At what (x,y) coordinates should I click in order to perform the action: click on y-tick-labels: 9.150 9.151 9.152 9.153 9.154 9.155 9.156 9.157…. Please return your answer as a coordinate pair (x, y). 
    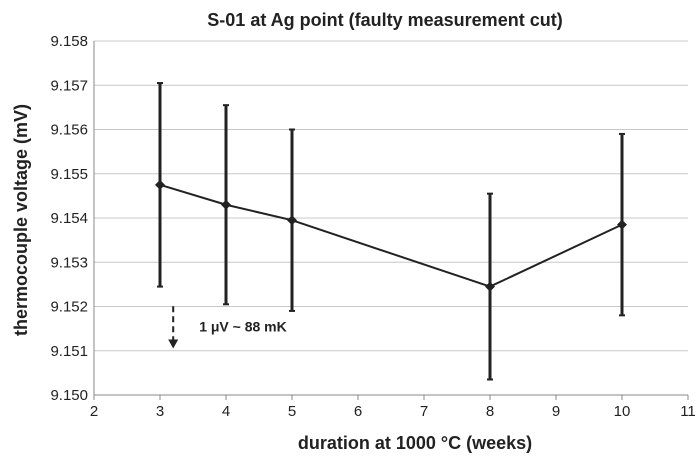
    Looking at the image, I should click on (69, 218).